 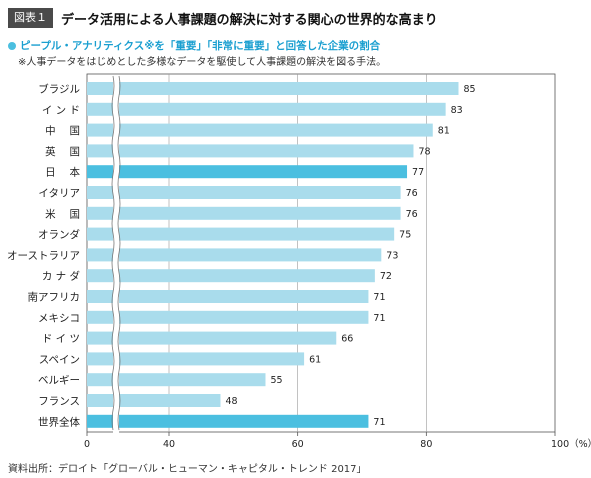 What do you see at coordinates (116, 432) in the screenshot?
I see `axis-break-gap` at bounding box center [116, 432].